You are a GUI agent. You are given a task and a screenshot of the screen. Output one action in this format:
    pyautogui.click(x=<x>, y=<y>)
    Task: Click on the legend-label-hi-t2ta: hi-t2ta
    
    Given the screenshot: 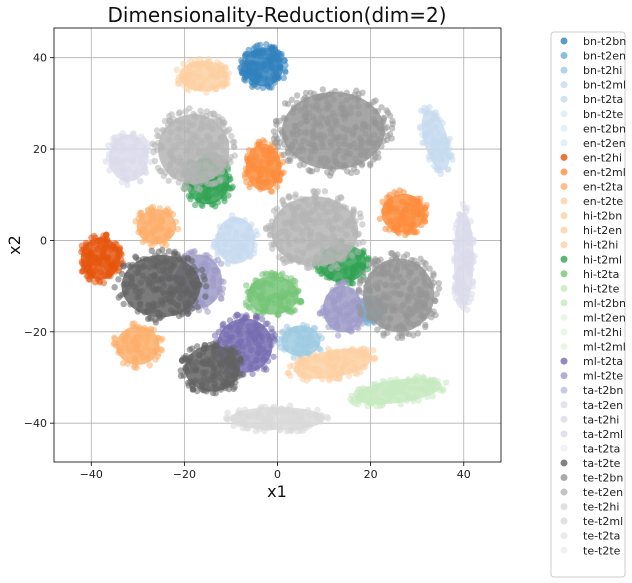 What is the action you would take?
    pyautogui.click(x=601, y=274)
    